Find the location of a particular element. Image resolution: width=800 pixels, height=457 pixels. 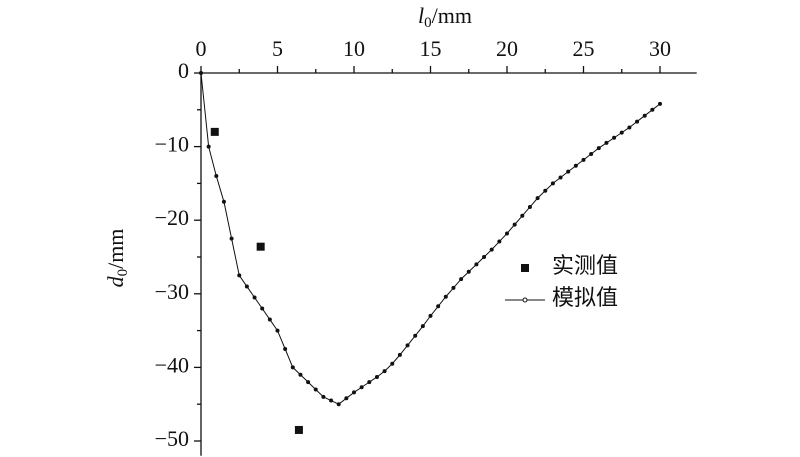

x-label-unit: /mm is located at coordinates (452, 15).